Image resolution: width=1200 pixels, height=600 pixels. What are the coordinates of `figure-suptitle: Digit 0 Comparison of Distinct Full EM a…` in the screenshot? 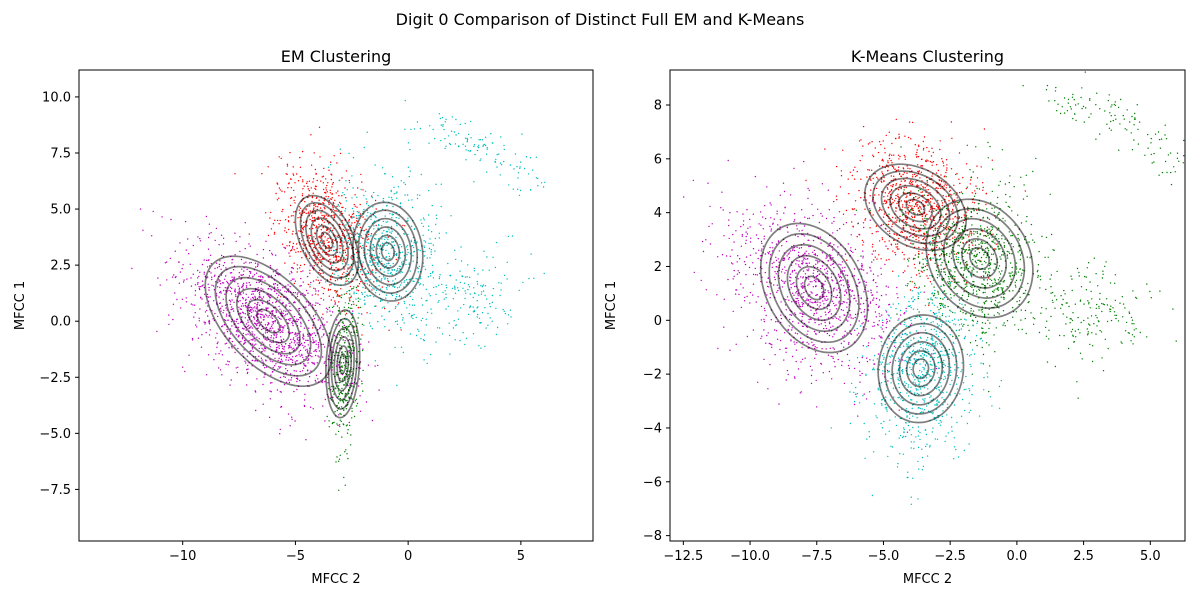 It's located at (600, 19).